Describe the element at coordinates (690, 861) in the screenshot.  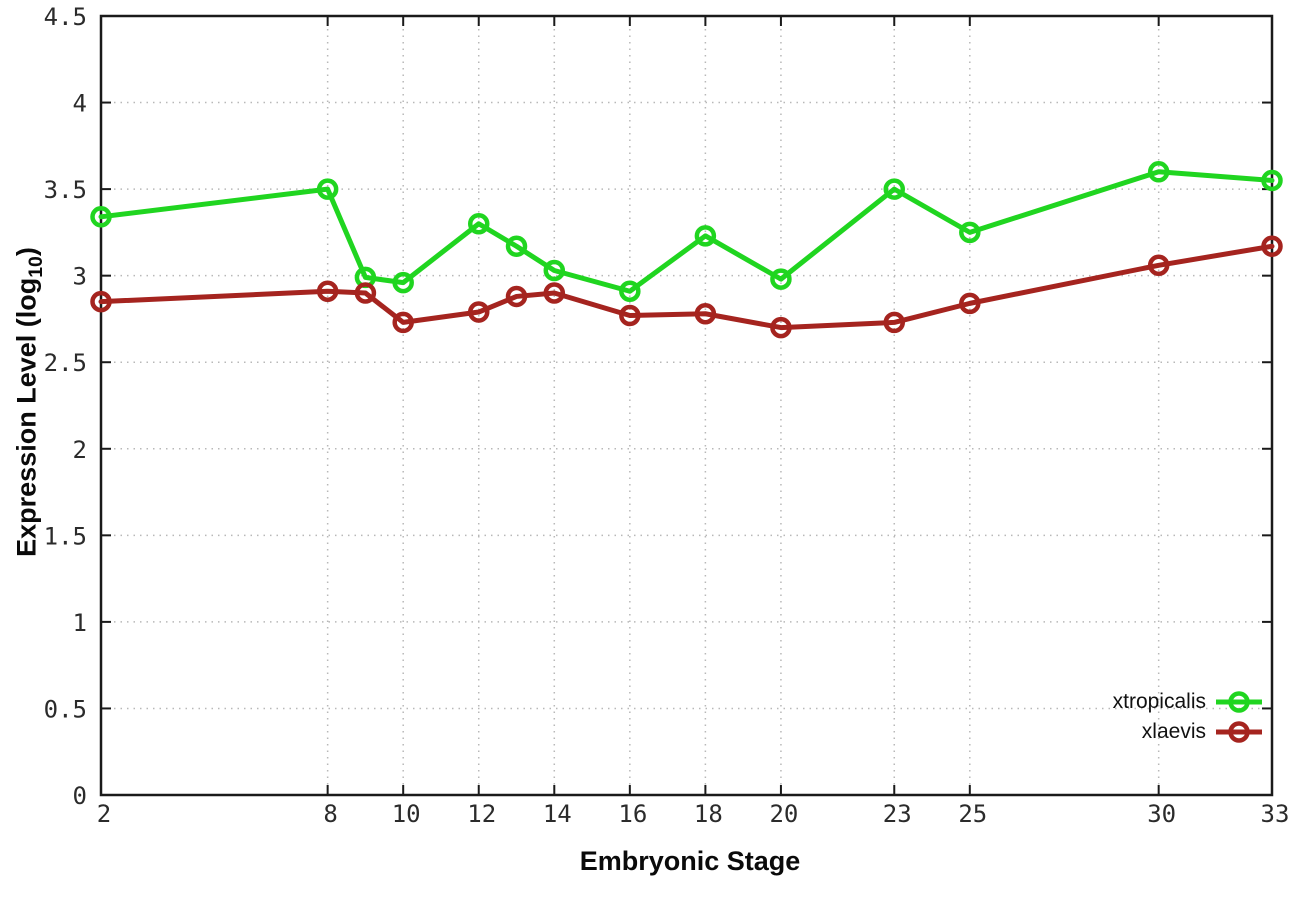
I see `x-axis-title: Embryonic Stage` at that location.